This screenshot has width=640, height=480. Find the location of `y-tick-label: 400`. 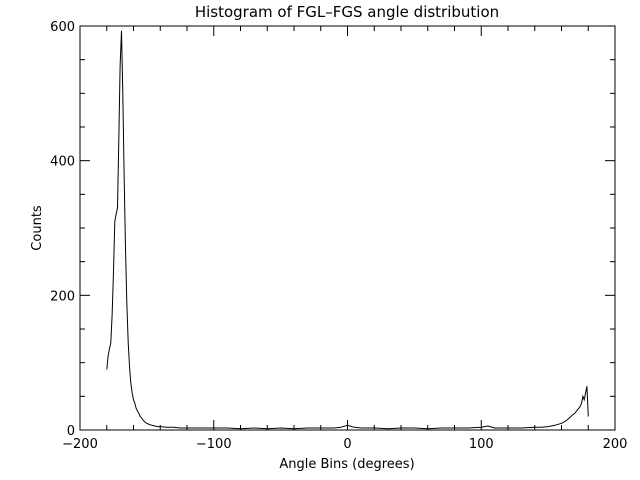

y-tick-label: 400 is located at coordinates (62, 162).